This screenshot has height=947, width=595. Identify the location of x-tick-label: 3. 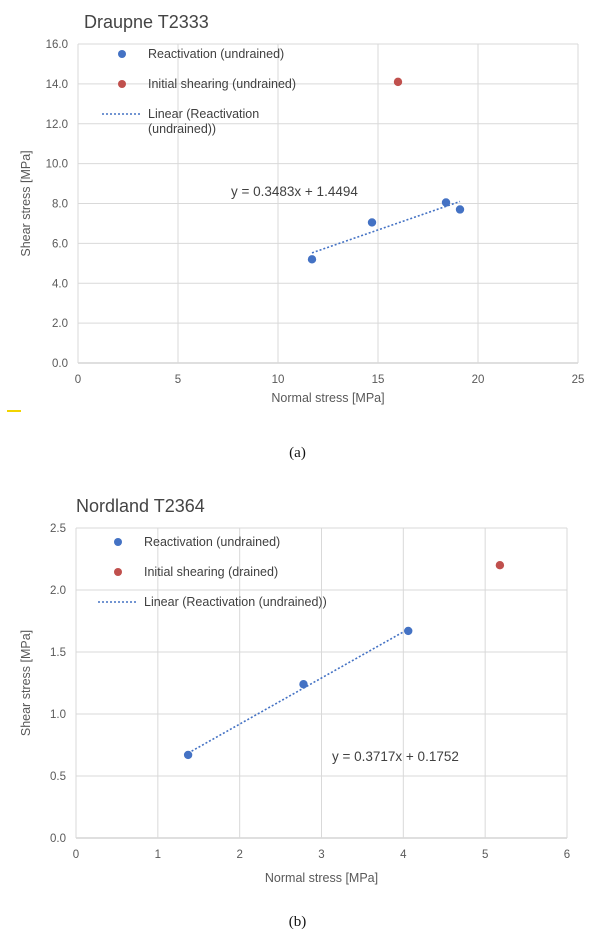
(321, 855).